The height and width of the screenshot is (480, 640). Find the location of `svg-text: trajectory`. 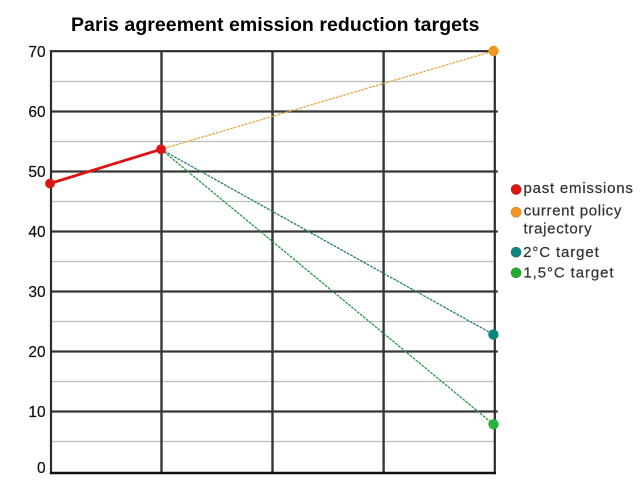

svg-text: trajectory is located at coordinates (558, 229).